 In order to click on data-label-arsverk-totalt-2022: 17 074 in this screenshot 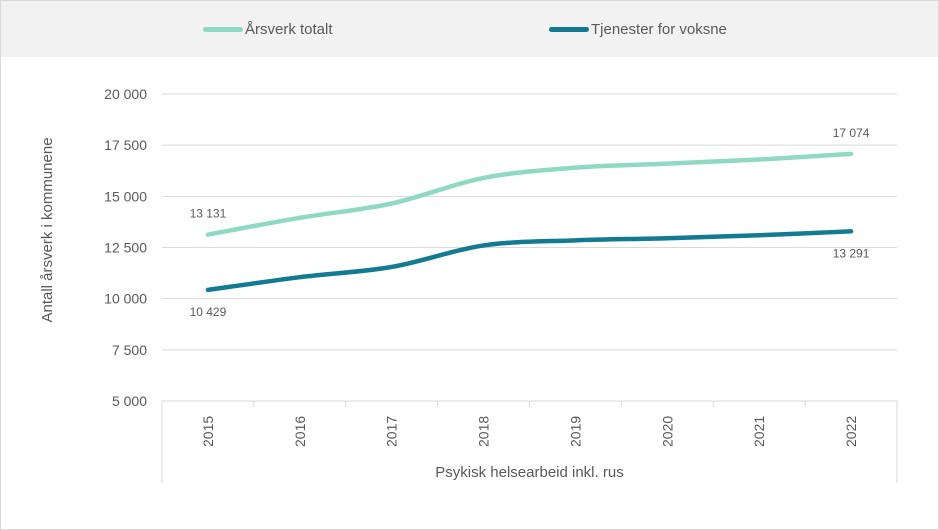, I will do `click(851, 133)`.